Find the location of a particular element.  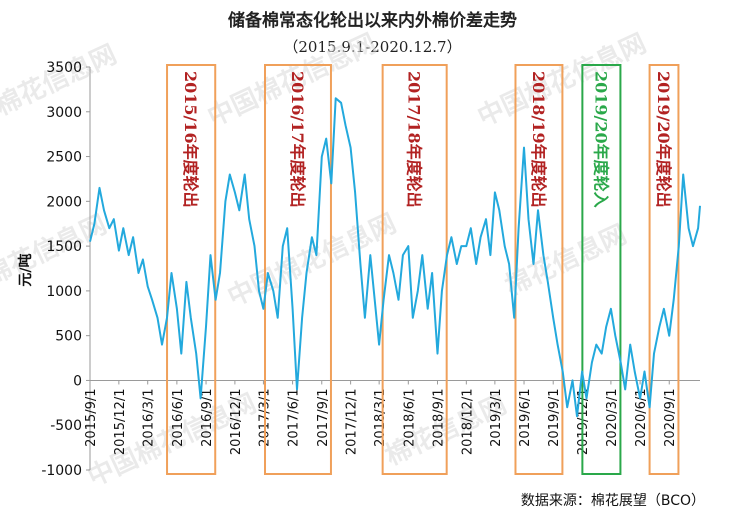

period-label: 2019/20年度轮入 is located at coordinates (600, 139).